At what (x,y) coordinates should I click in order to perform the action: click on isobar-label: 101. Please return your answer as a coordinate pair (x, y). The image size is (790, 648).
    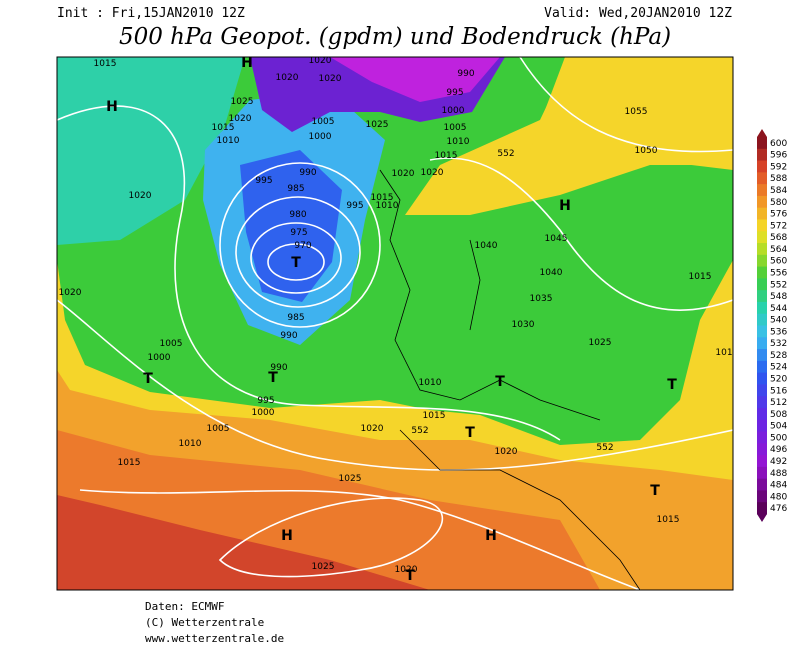
    Looking at the image, I should click on (723, 353).